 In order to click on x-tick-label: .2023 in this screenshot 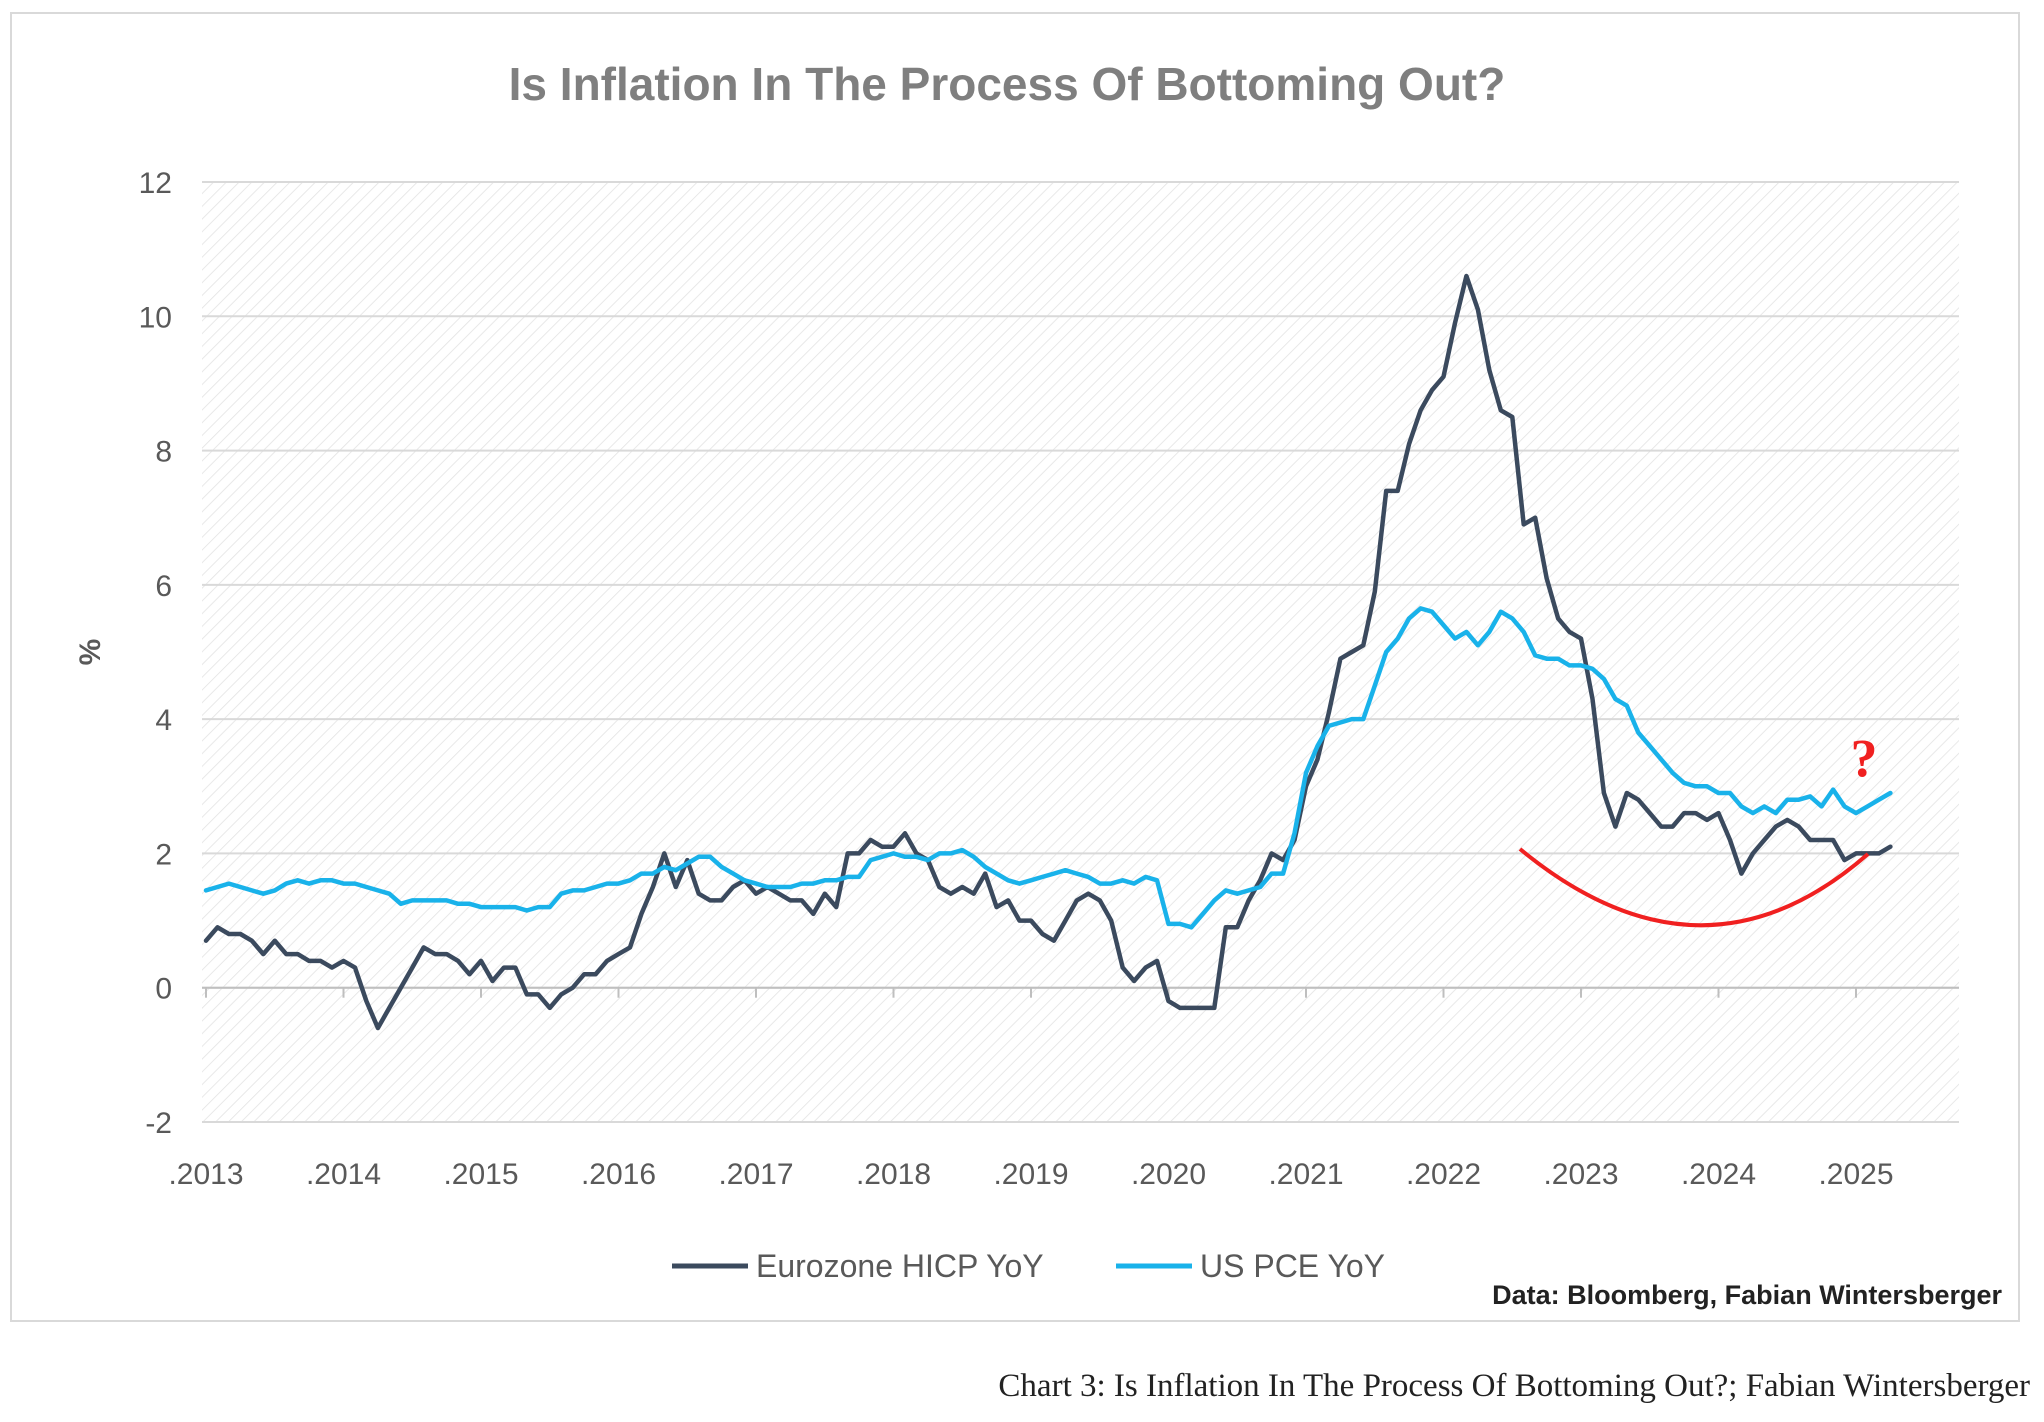, I will do `click(1580, 1174)`.